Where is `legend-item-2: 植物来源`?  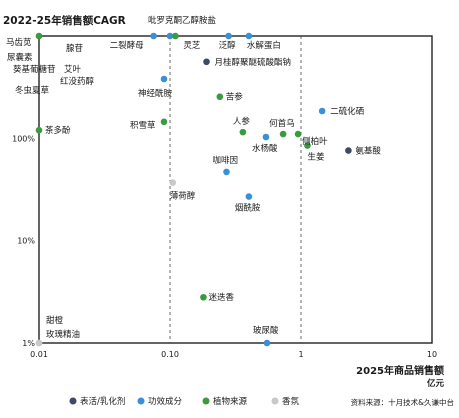
legend-item-2: 植物来源 is located at coordinates (225, 401).